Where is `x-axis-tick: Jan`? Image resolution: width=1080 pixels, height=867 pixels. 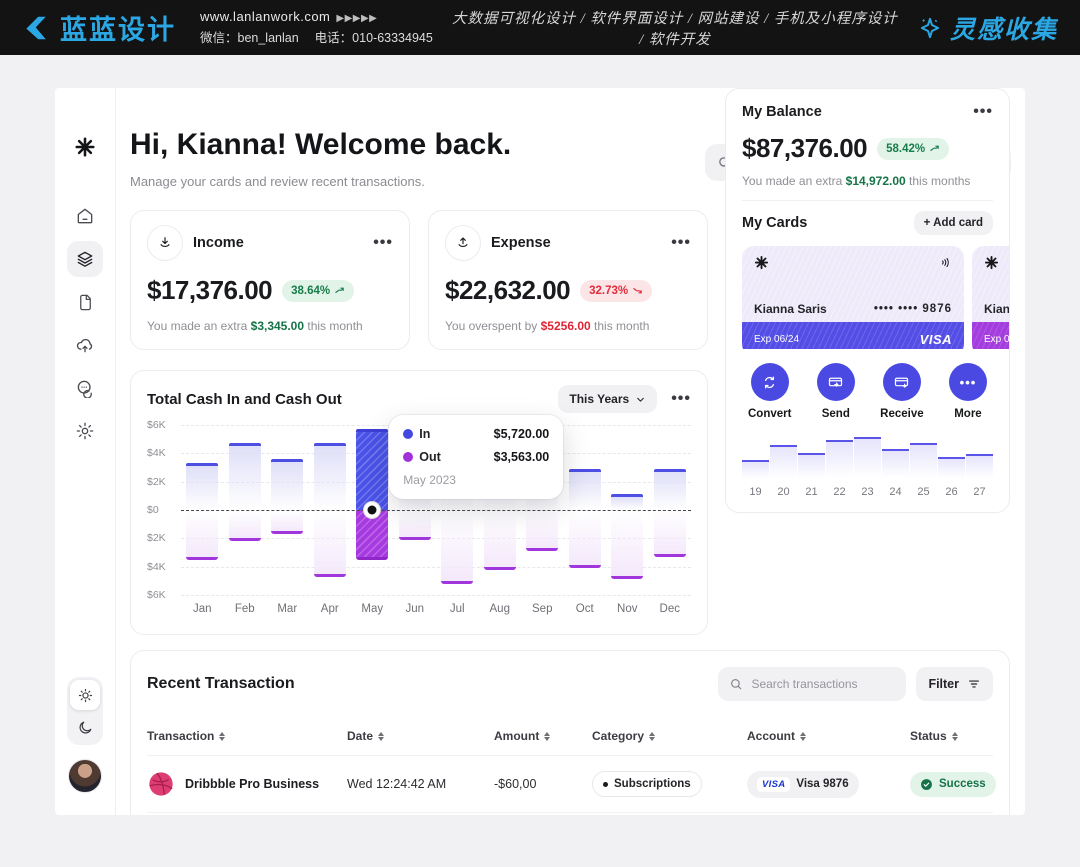
x-axis-tick: Jan is located at coordinates (202, 609).